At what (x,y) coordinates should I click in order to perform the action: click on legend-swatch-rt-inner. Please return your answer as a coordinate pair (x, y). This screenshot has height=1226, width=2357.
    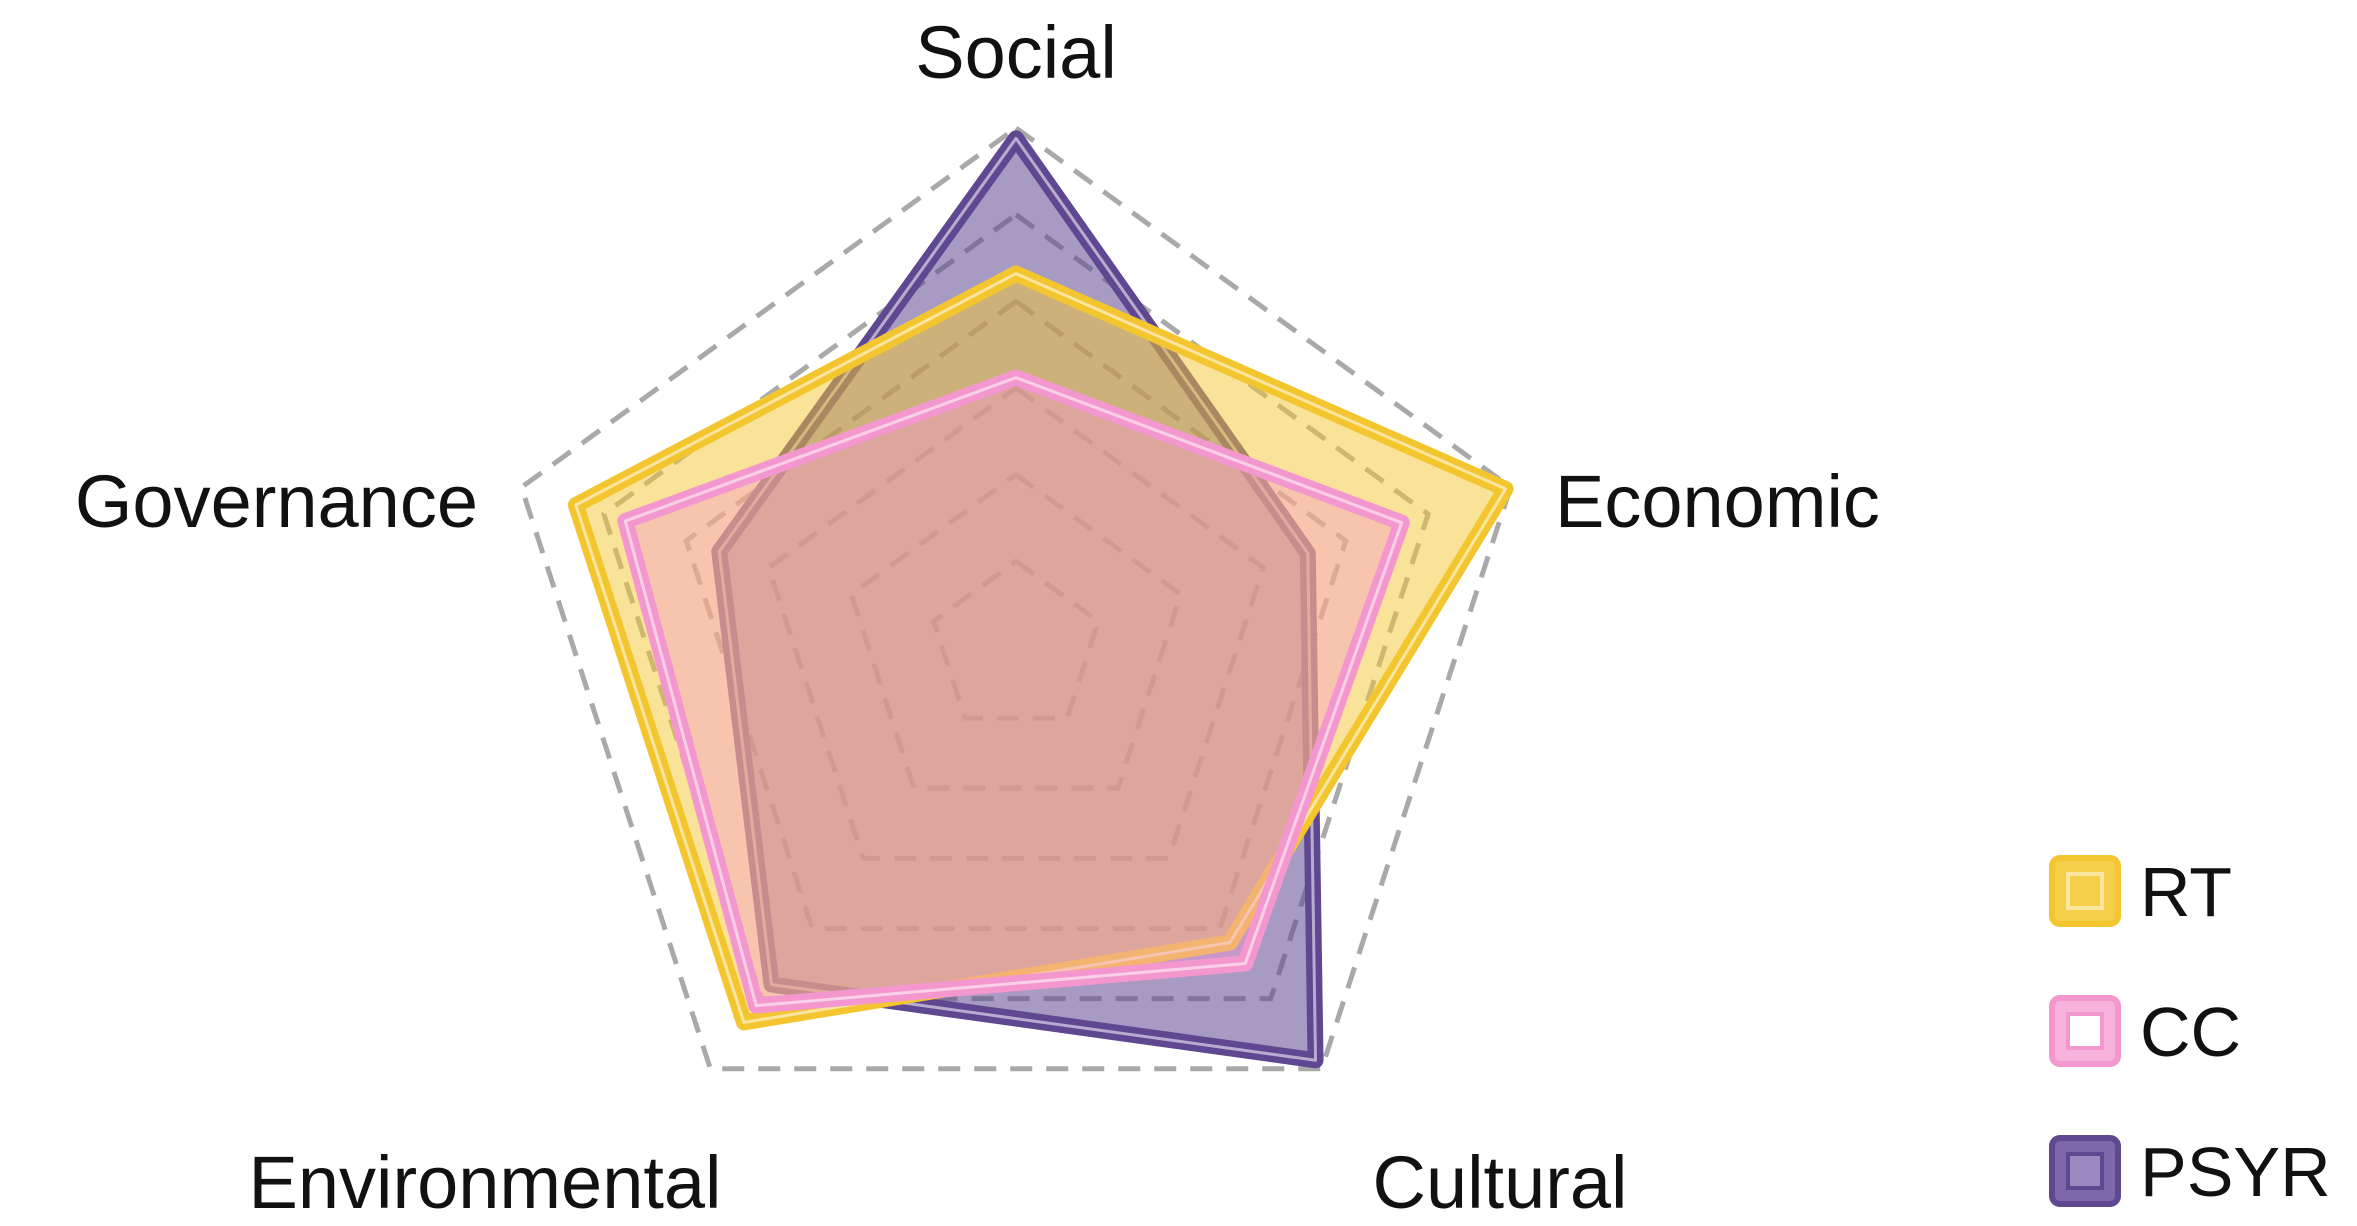
    Looking at the image, I should click on (2085, 891).